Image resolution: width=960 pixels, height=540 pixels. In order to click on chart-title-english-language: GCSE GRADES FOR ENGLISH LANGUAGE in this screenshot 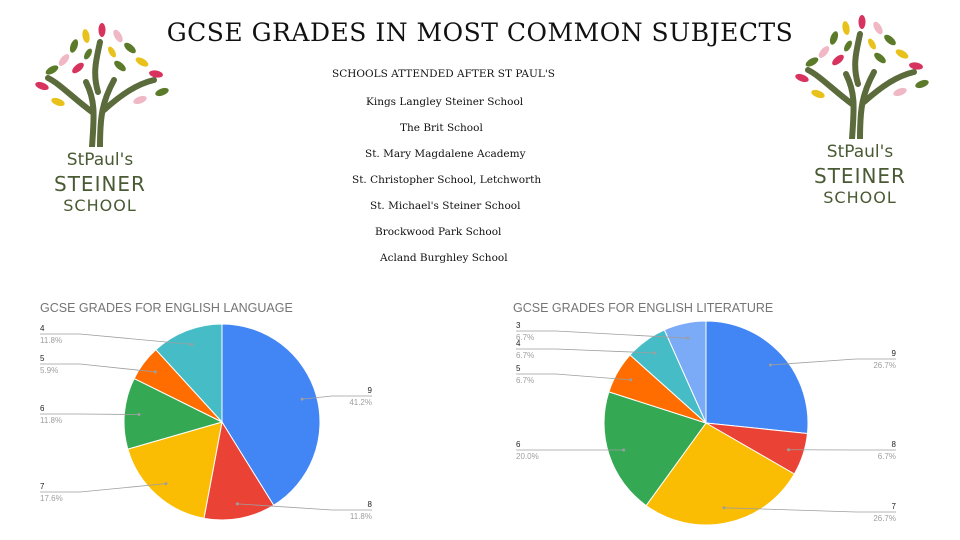, I will do `click(166, 308)`.